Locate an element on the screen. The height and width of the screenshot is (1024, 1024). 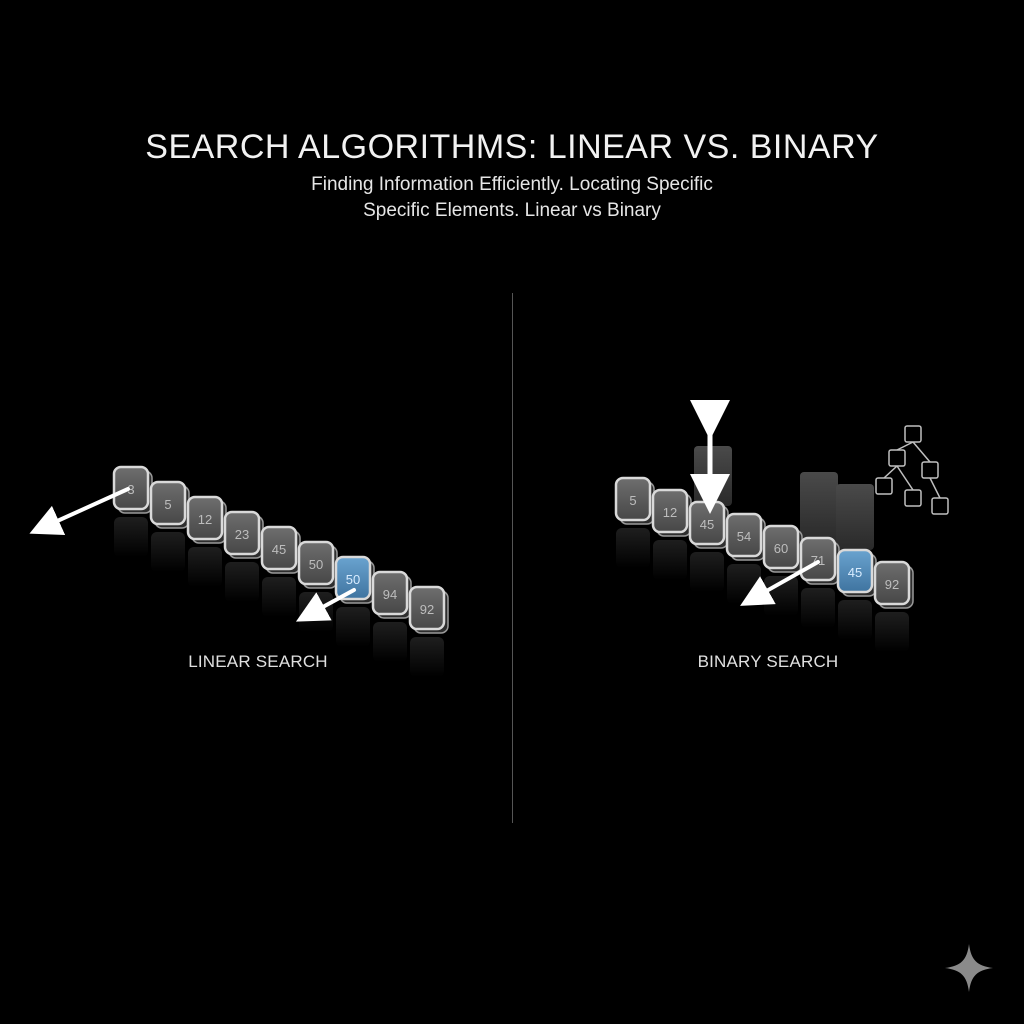
linear-cell-value: 23 is located at coordinates (242, 534).